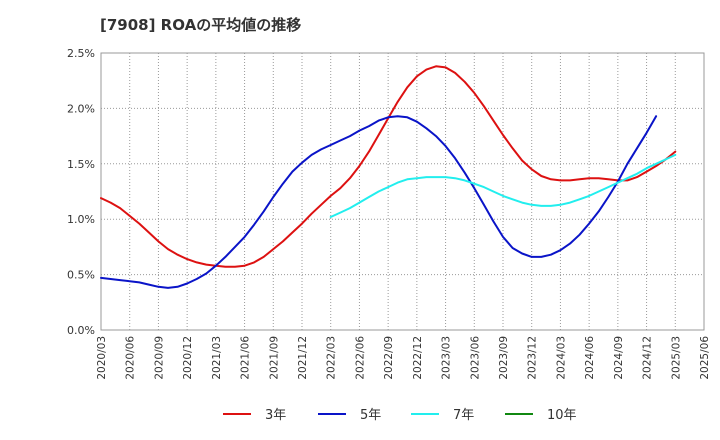 This screenshot has width=720, height=440. Describe the element at coordinates (370, 415) in the screenshot. I see `legend-label-5年: 5年` at that location.